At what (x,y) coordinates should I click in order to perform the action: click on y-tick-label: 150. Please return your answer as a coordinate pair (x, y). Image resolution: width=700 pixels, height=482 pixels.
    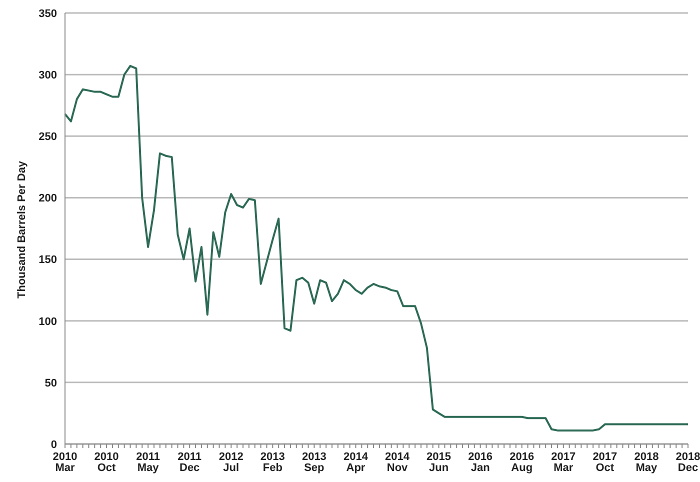
    Looking at the image, I should click on (47, 260).